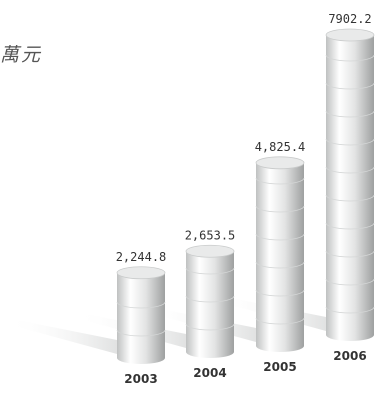 This screenshot has height=410, width=385. I want to click on value-label: 2,653.5, so click(210, 235).